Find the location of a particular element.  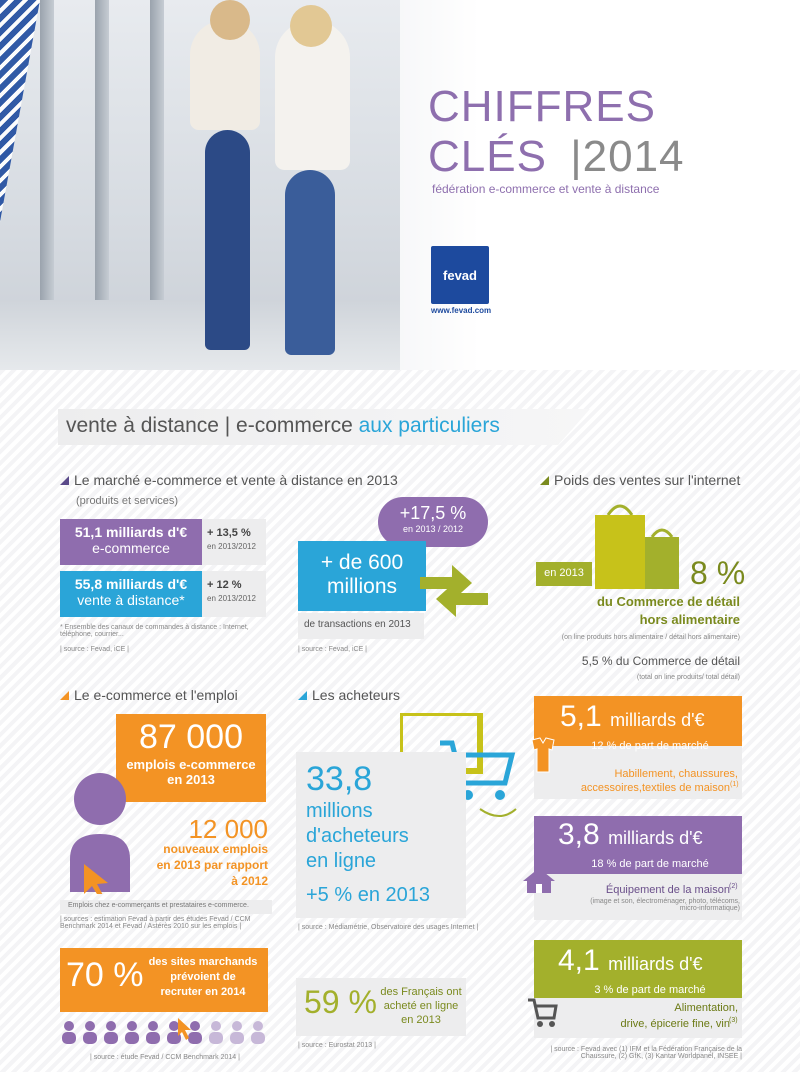

poids-title: Poids des ventes sur l'internet is located at coordinates (640, 480).